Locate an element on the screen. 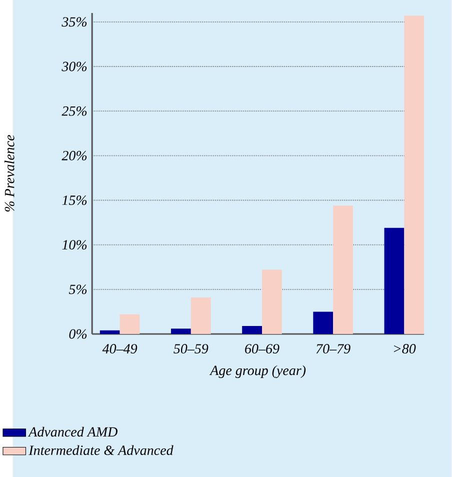 Image resolution: width=452 pixels, height=477 pixels. y-tick-label: 5% is located at coordinates (78, 289).